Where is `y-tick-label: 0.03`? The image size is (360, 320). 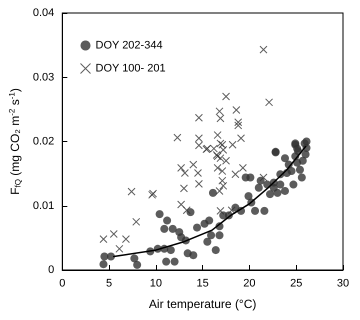
y-tick-label: 0.03 is located at coordinates (43, 77).